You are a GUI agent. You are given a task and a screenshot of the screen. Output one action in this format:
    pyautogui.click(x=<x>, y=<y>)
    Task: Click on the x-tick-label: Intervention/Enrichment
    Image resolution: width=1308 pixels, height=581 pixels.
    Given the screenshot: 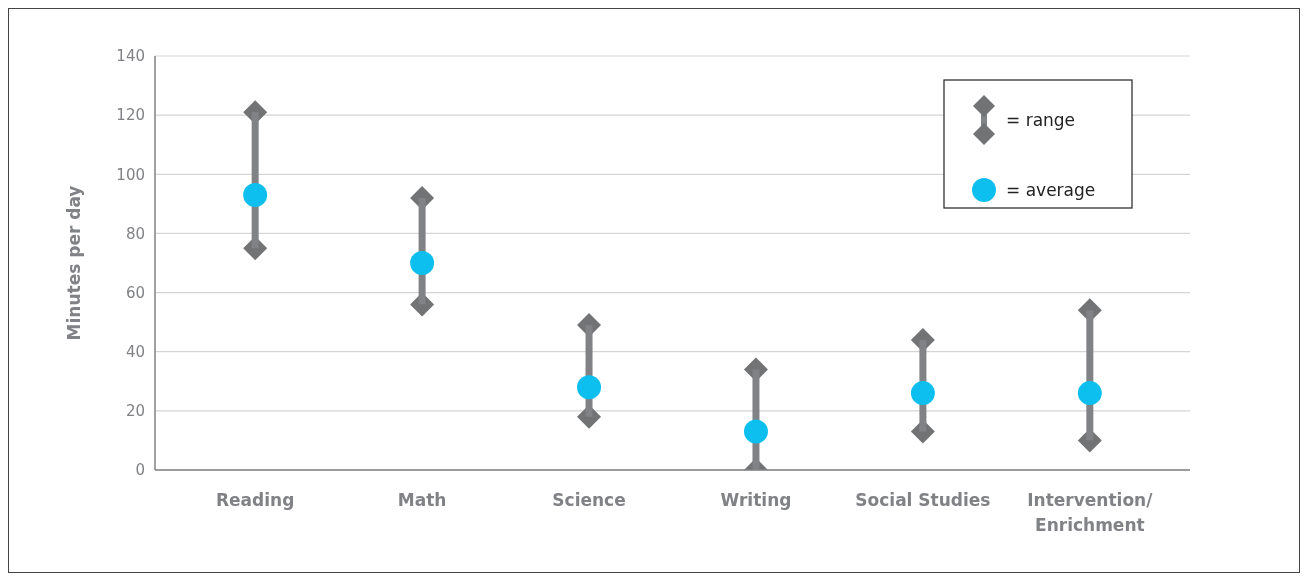 What is the action you would take?
    pyautogui.click(x=1090, y=512)
    